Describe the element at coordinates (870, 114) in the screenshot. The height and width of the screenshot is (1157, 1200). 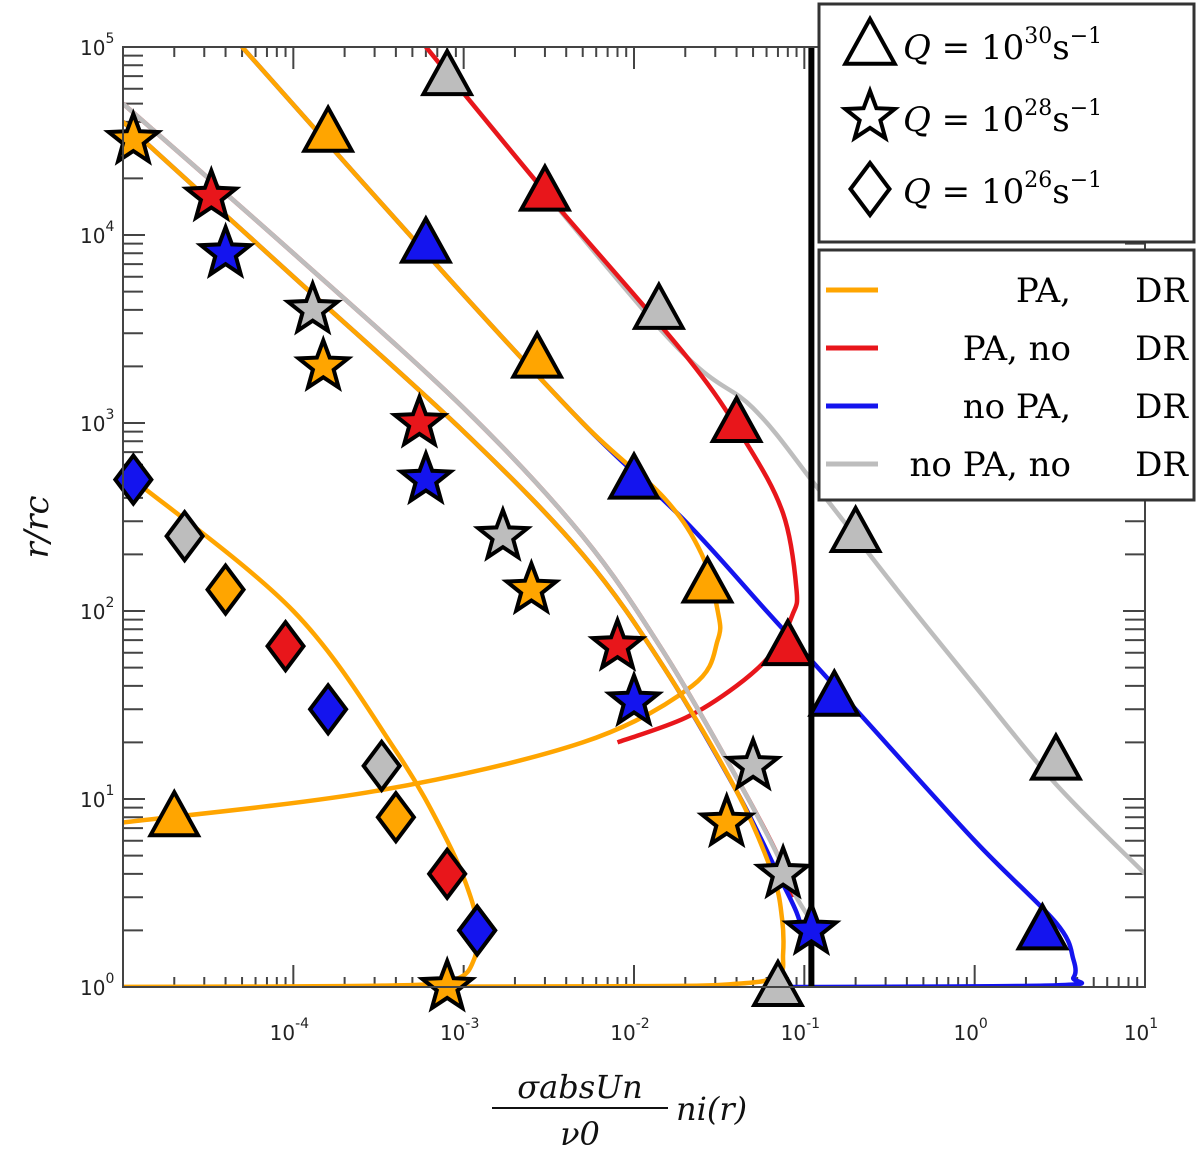
I see `legend-star-symbol` at that location.